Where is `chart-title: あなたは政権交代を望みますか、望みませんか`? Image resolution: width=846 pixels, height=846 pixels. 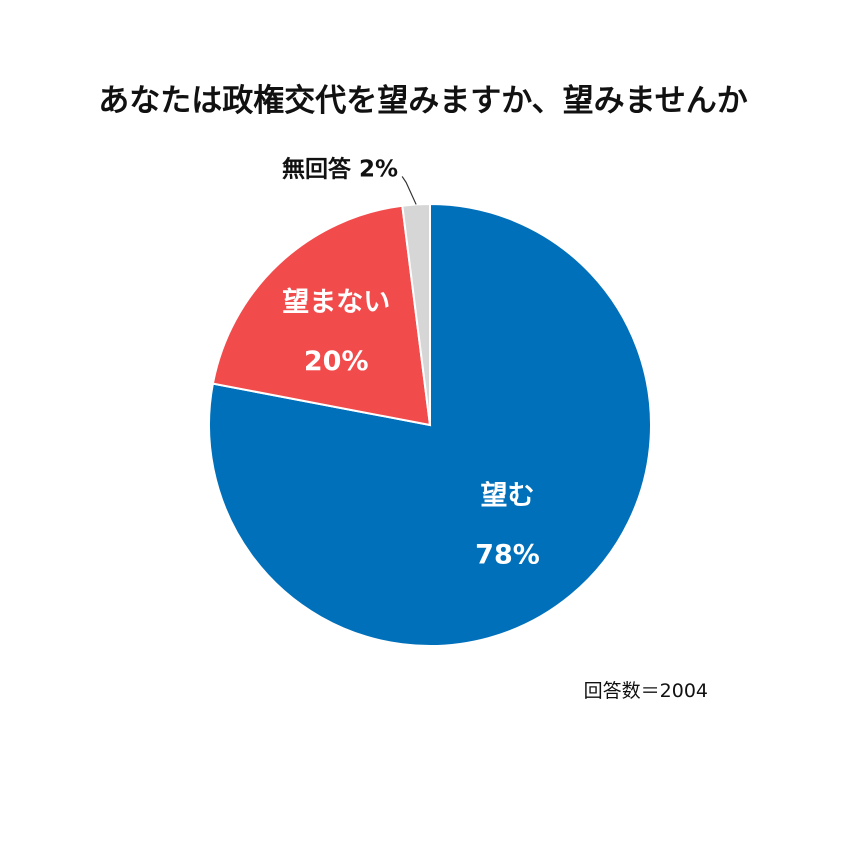
chart-title: あなたは政権交代を望みますか、望みませんか is located at coordinates (422, 101).